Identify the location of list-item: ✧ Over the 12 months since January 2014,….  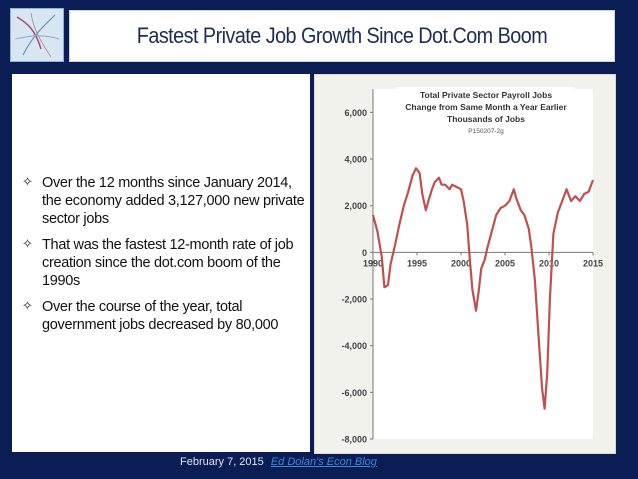
(164, 201).